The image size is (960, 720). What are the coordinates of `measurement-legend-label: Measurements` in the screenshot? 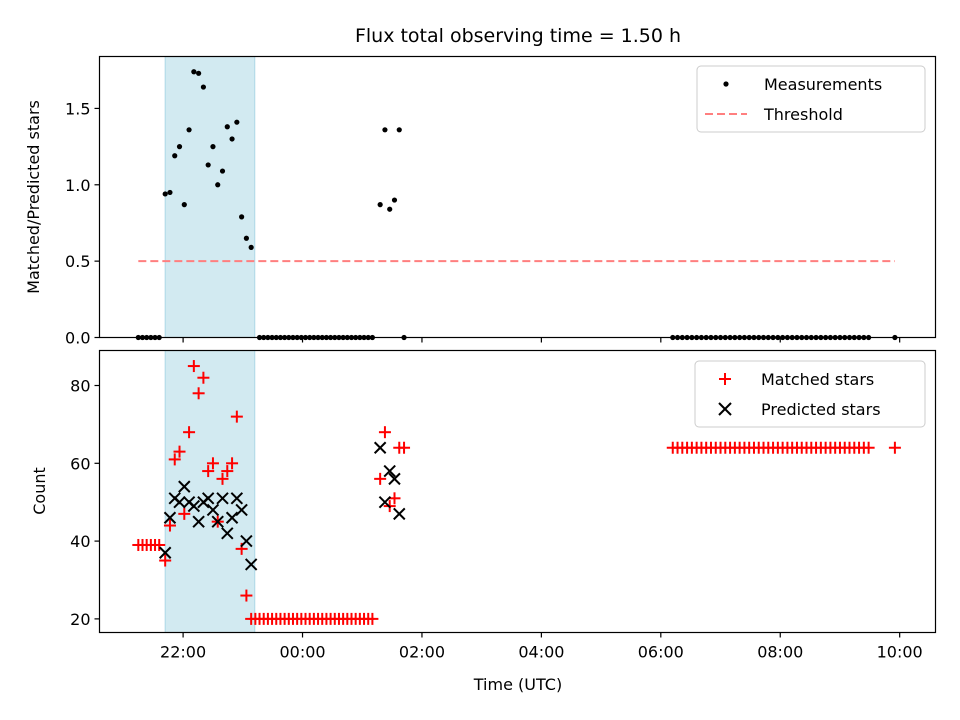 It's located at (823, 84).